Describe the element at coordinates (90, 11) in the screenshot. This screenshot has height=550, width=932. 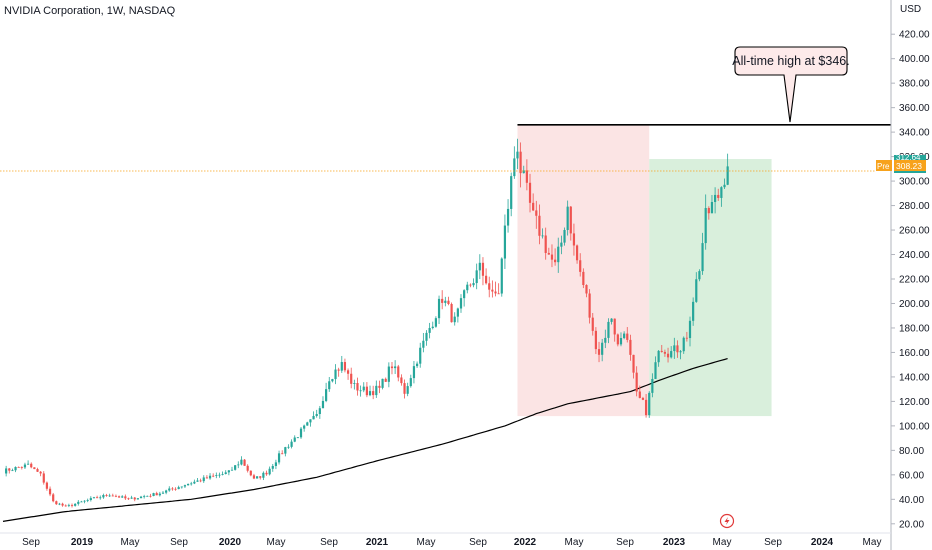
I see `chart-title: NVIDIA Corporation, 1W, NASDAQ` at that location.